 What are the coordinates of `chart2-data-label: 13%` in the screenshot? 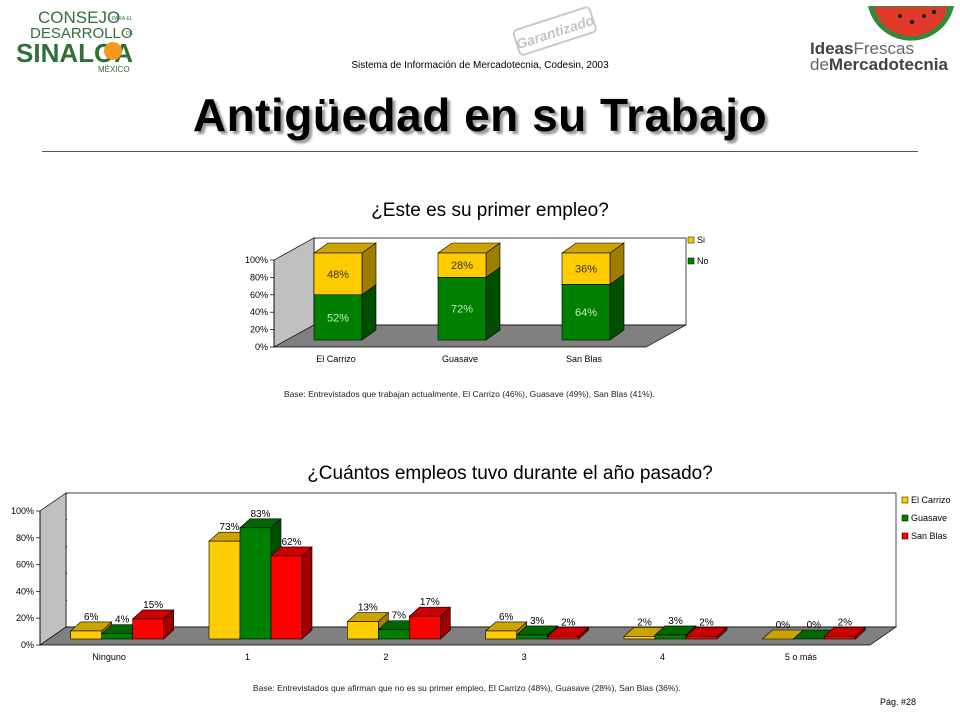 It's located at (368, 608).